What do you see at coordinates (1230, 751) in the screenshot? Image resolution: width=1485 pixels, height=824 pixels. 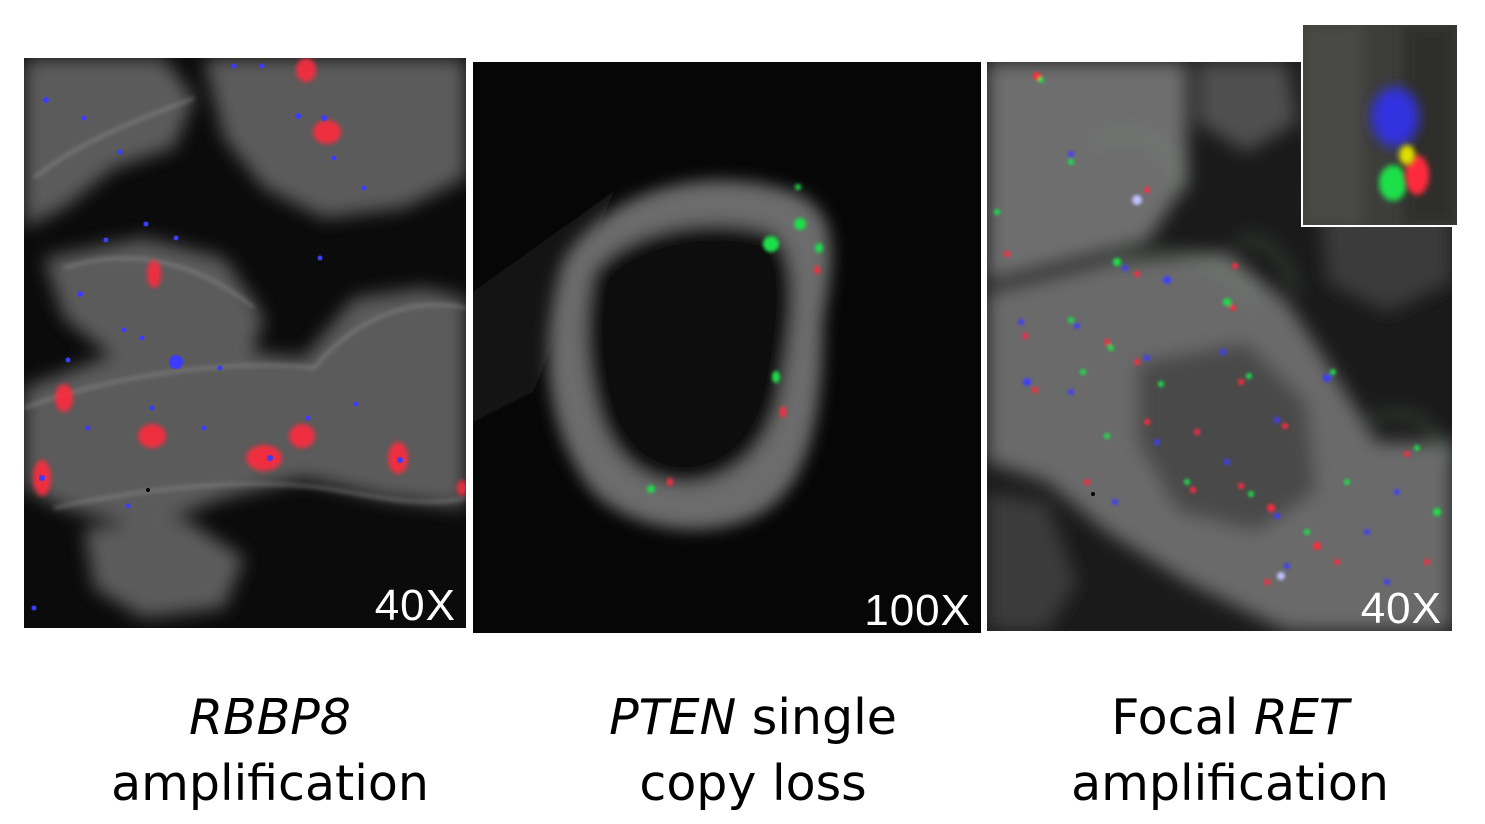 I see `caption-ret: Focal RET amplification` at bounding box center [1230, 751].